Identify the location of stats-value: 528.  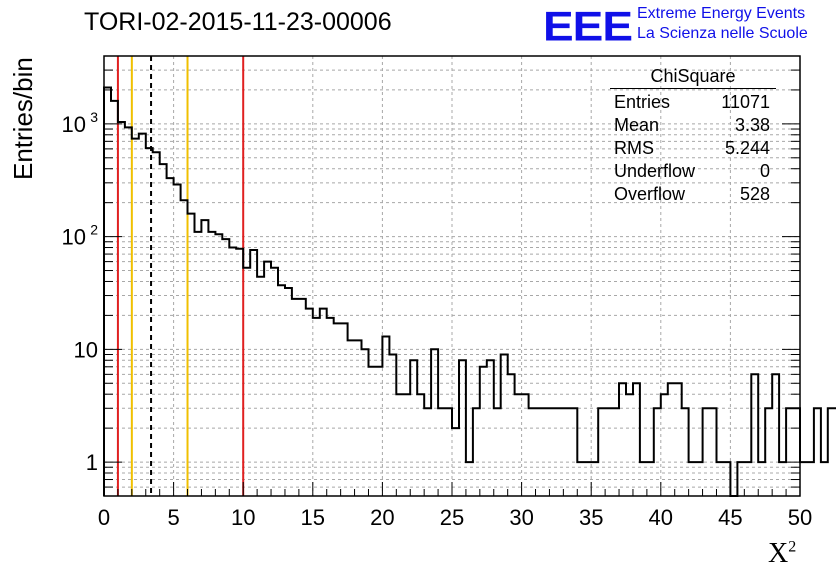
(754, 194).